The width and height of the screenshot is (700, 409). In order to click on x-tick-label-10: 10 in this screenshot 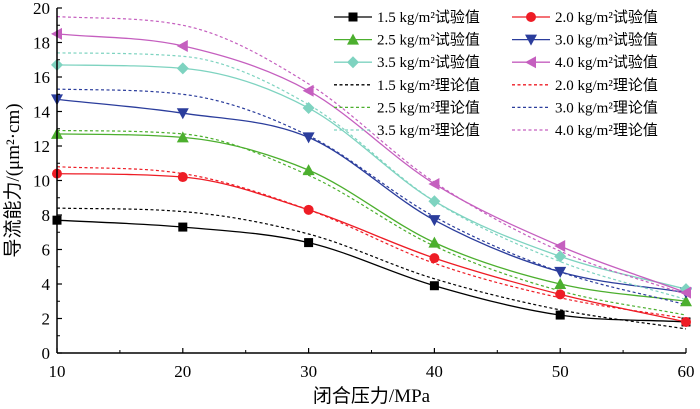, I will do `click(57, 371)`.